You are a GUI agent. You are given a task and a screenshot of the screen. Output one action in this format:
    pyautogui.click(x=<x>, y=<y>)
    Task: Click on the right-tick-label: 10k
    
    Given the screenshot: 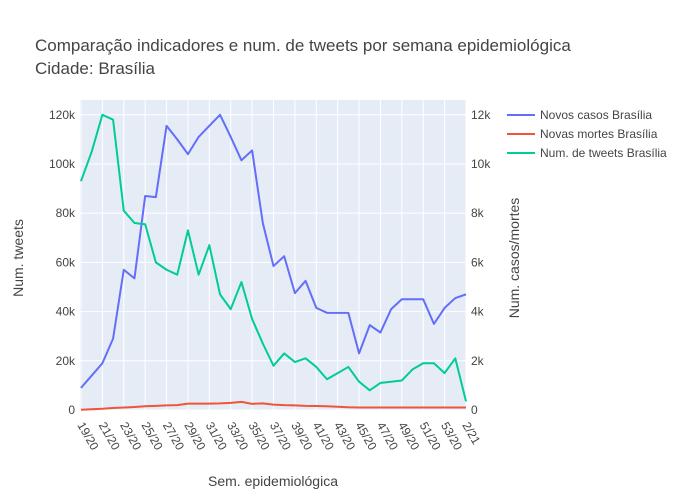 What is the action you would take?
    pyautogui.click(x=481, y=164)
    